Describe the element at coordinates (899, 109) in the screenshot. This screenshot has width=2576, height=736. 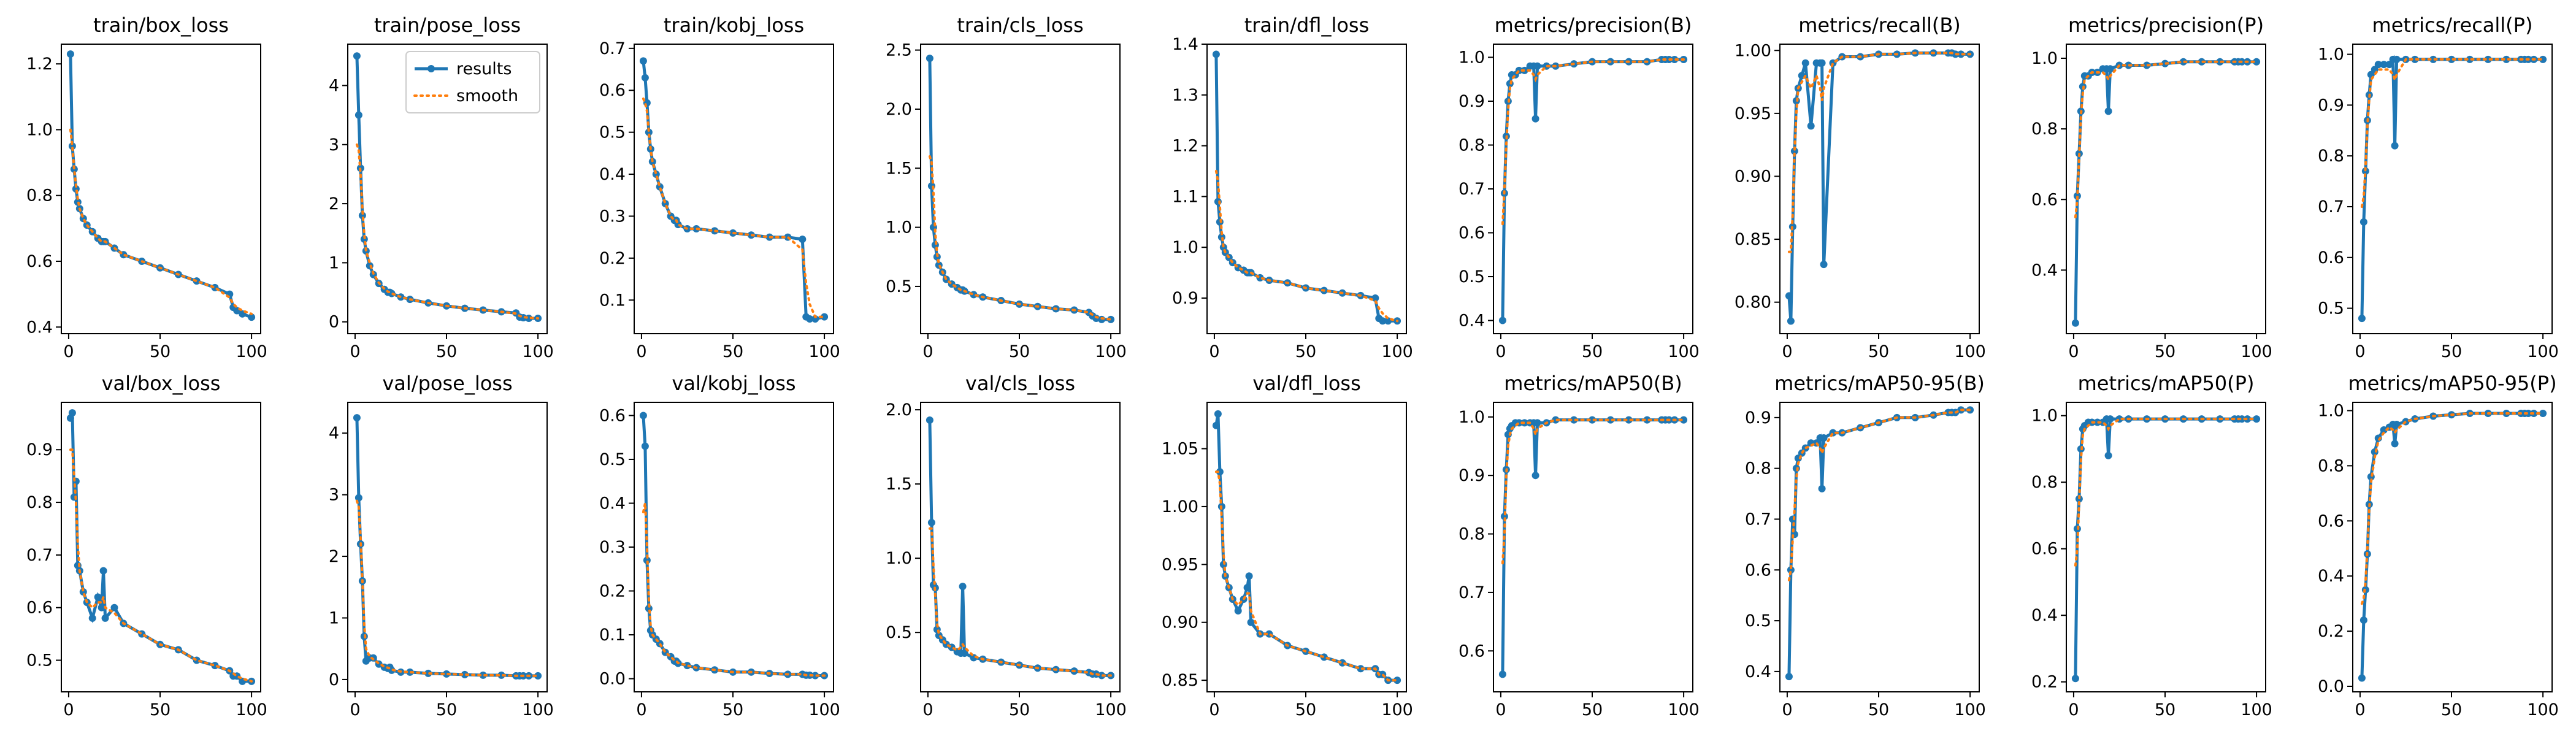
I see `y-tick-label: 2.0` at that location.